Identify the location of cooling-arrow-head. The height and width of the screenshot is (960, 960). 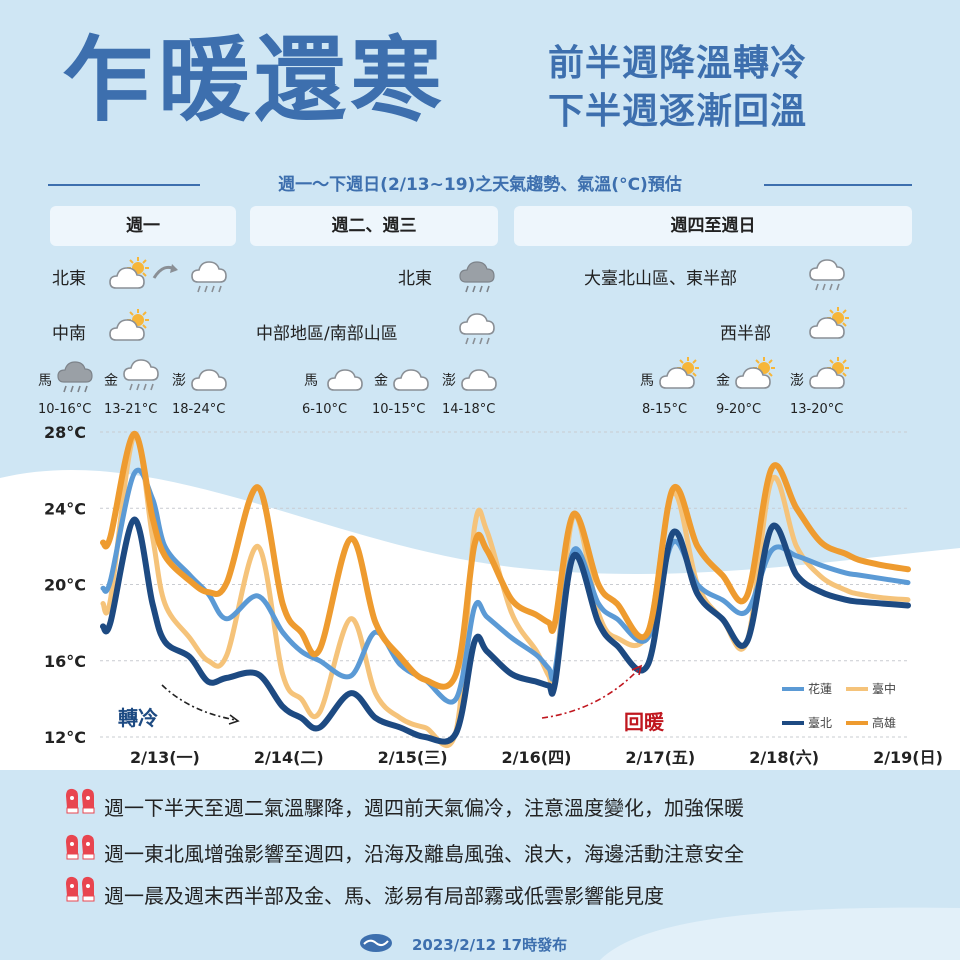
(234, 719).